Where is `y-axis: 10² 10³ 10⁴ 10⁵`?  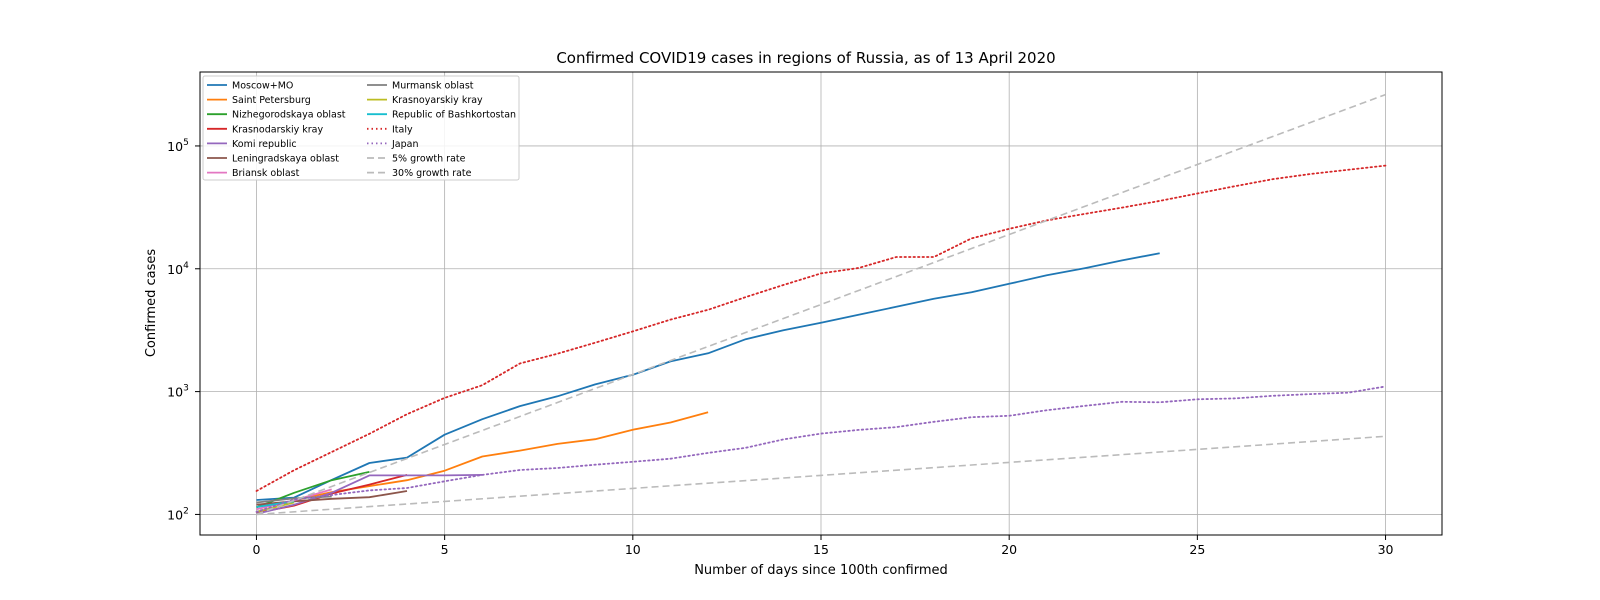 y-axis: 10² 10³ 10⁴ 10⁵ is located at coordinates (183, 330).